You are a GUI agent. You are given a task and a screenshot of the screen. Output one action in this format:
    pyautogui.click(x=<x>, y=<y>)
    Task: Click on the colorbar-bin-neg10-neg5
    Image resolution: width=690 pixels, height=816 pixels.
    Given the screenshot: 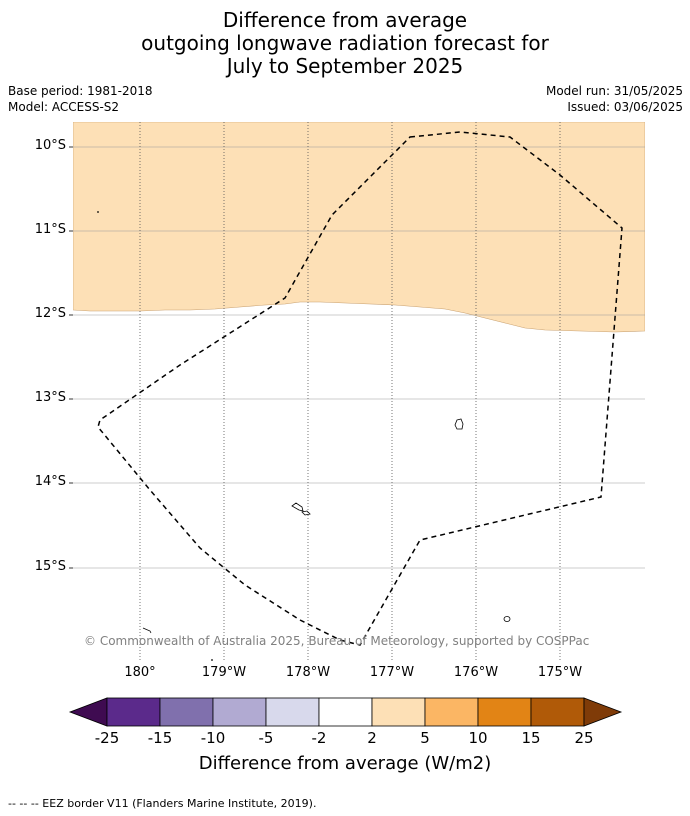 What is the action you would take?
    pyautogui.click(x=239, y=712)
    